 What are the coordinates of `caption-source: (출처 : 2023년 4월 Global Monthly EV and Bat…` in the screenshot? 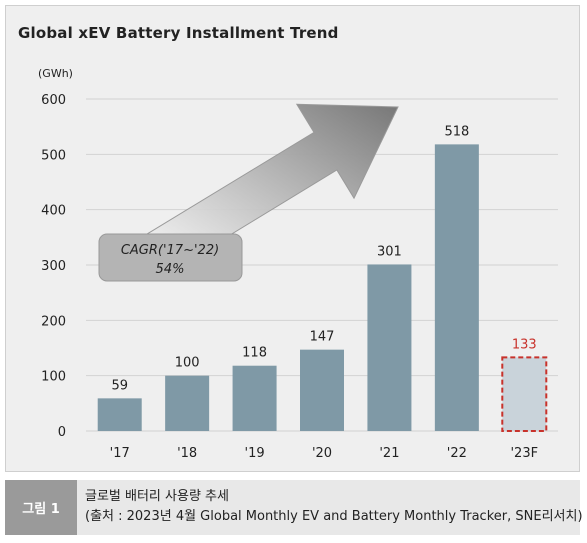 It's located at (334, 516).